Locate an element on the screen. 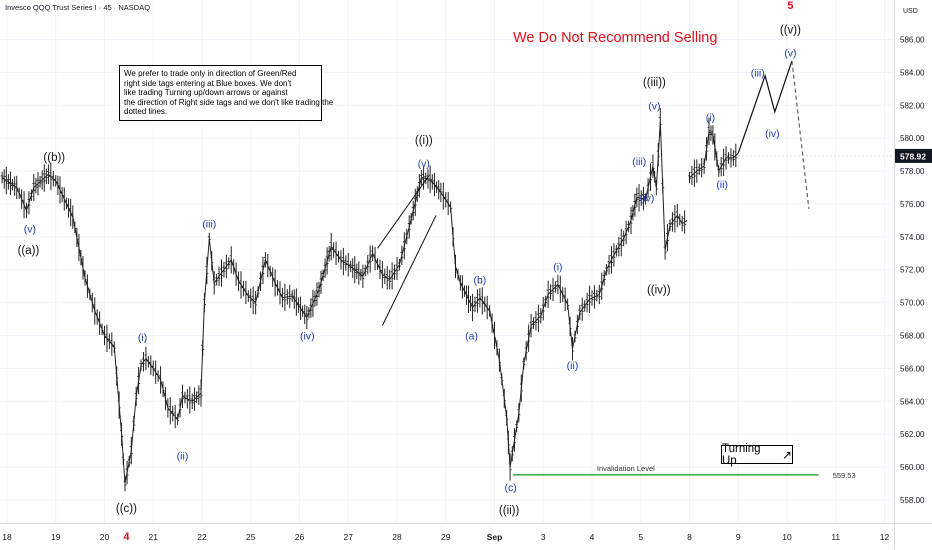  last-price-tag is located at coordinates (913, 155).